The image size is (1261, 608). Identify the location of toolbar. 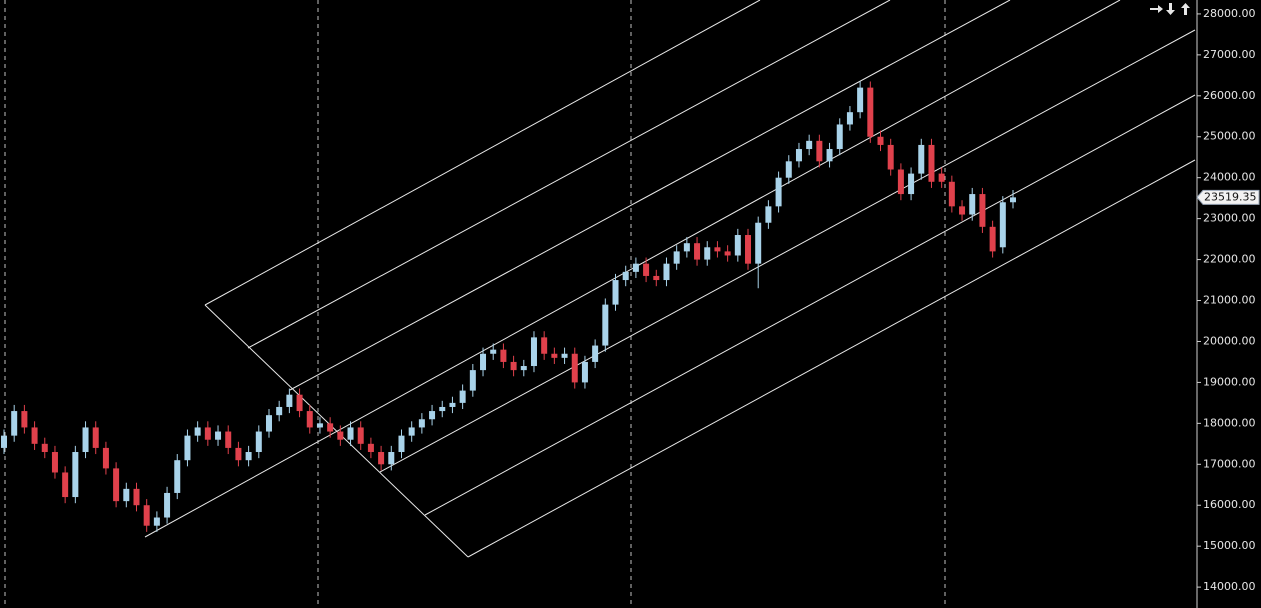
(1170, 9).